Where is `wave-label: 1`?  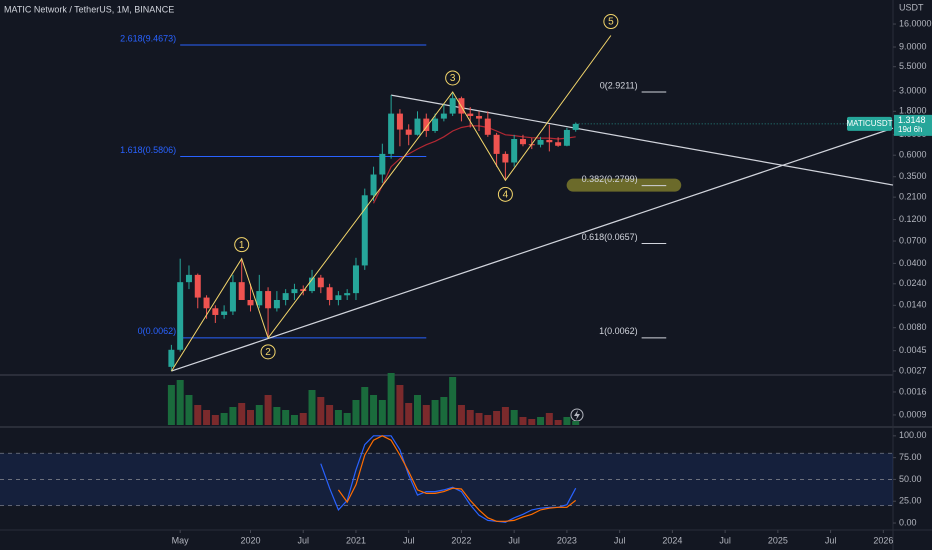
wave-label: 1 is located at coordinates (242, 245).